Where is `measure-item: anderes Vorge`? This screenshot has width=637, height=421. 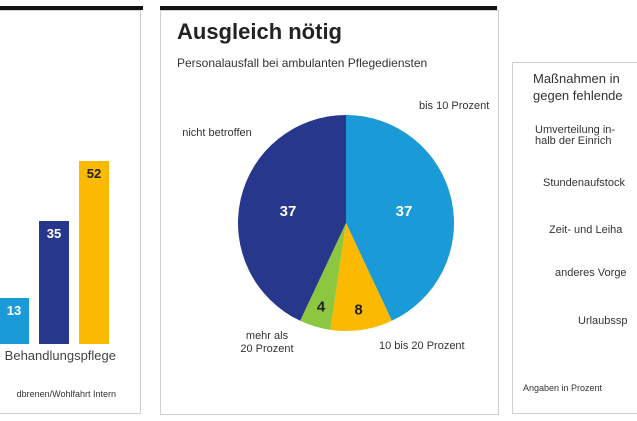 measure-item: anderes Vorge is located at coordinates (591, 273).